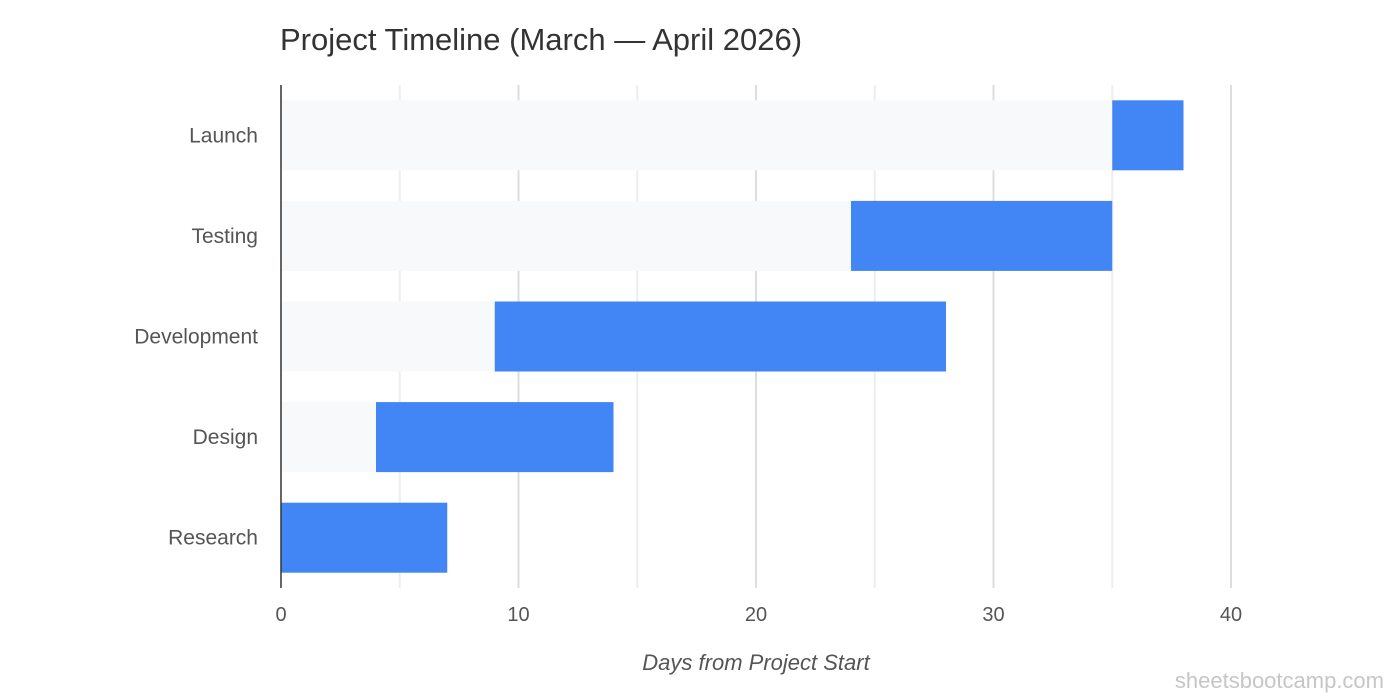 The height and width of the screenshot is (700, 1400). I want to click on bar-testing-duration, so click(982, 235).